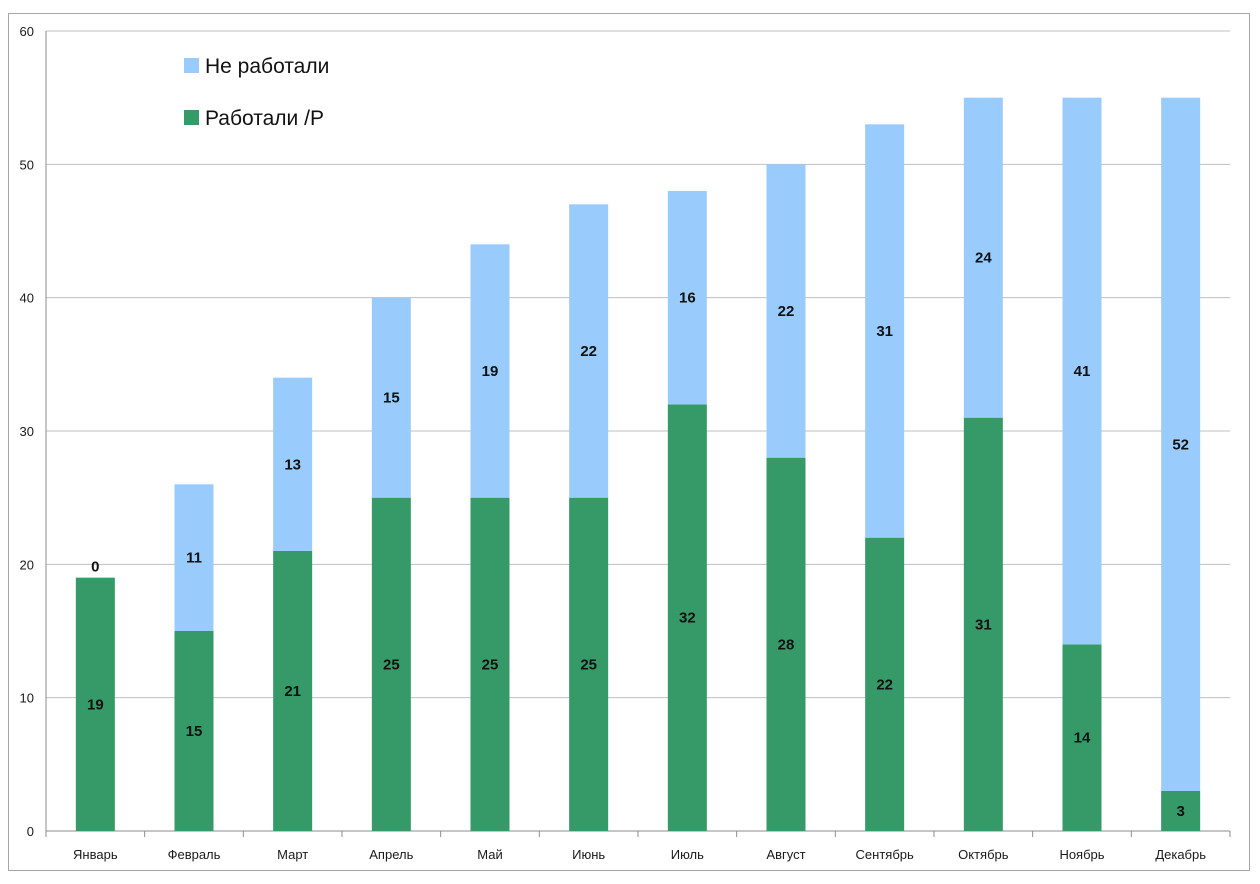 This screenshot has height=884, width=1260. Describe the element at coordinates (27, 698) in the screenshot. I see `y-tick-label: 10` at that location.